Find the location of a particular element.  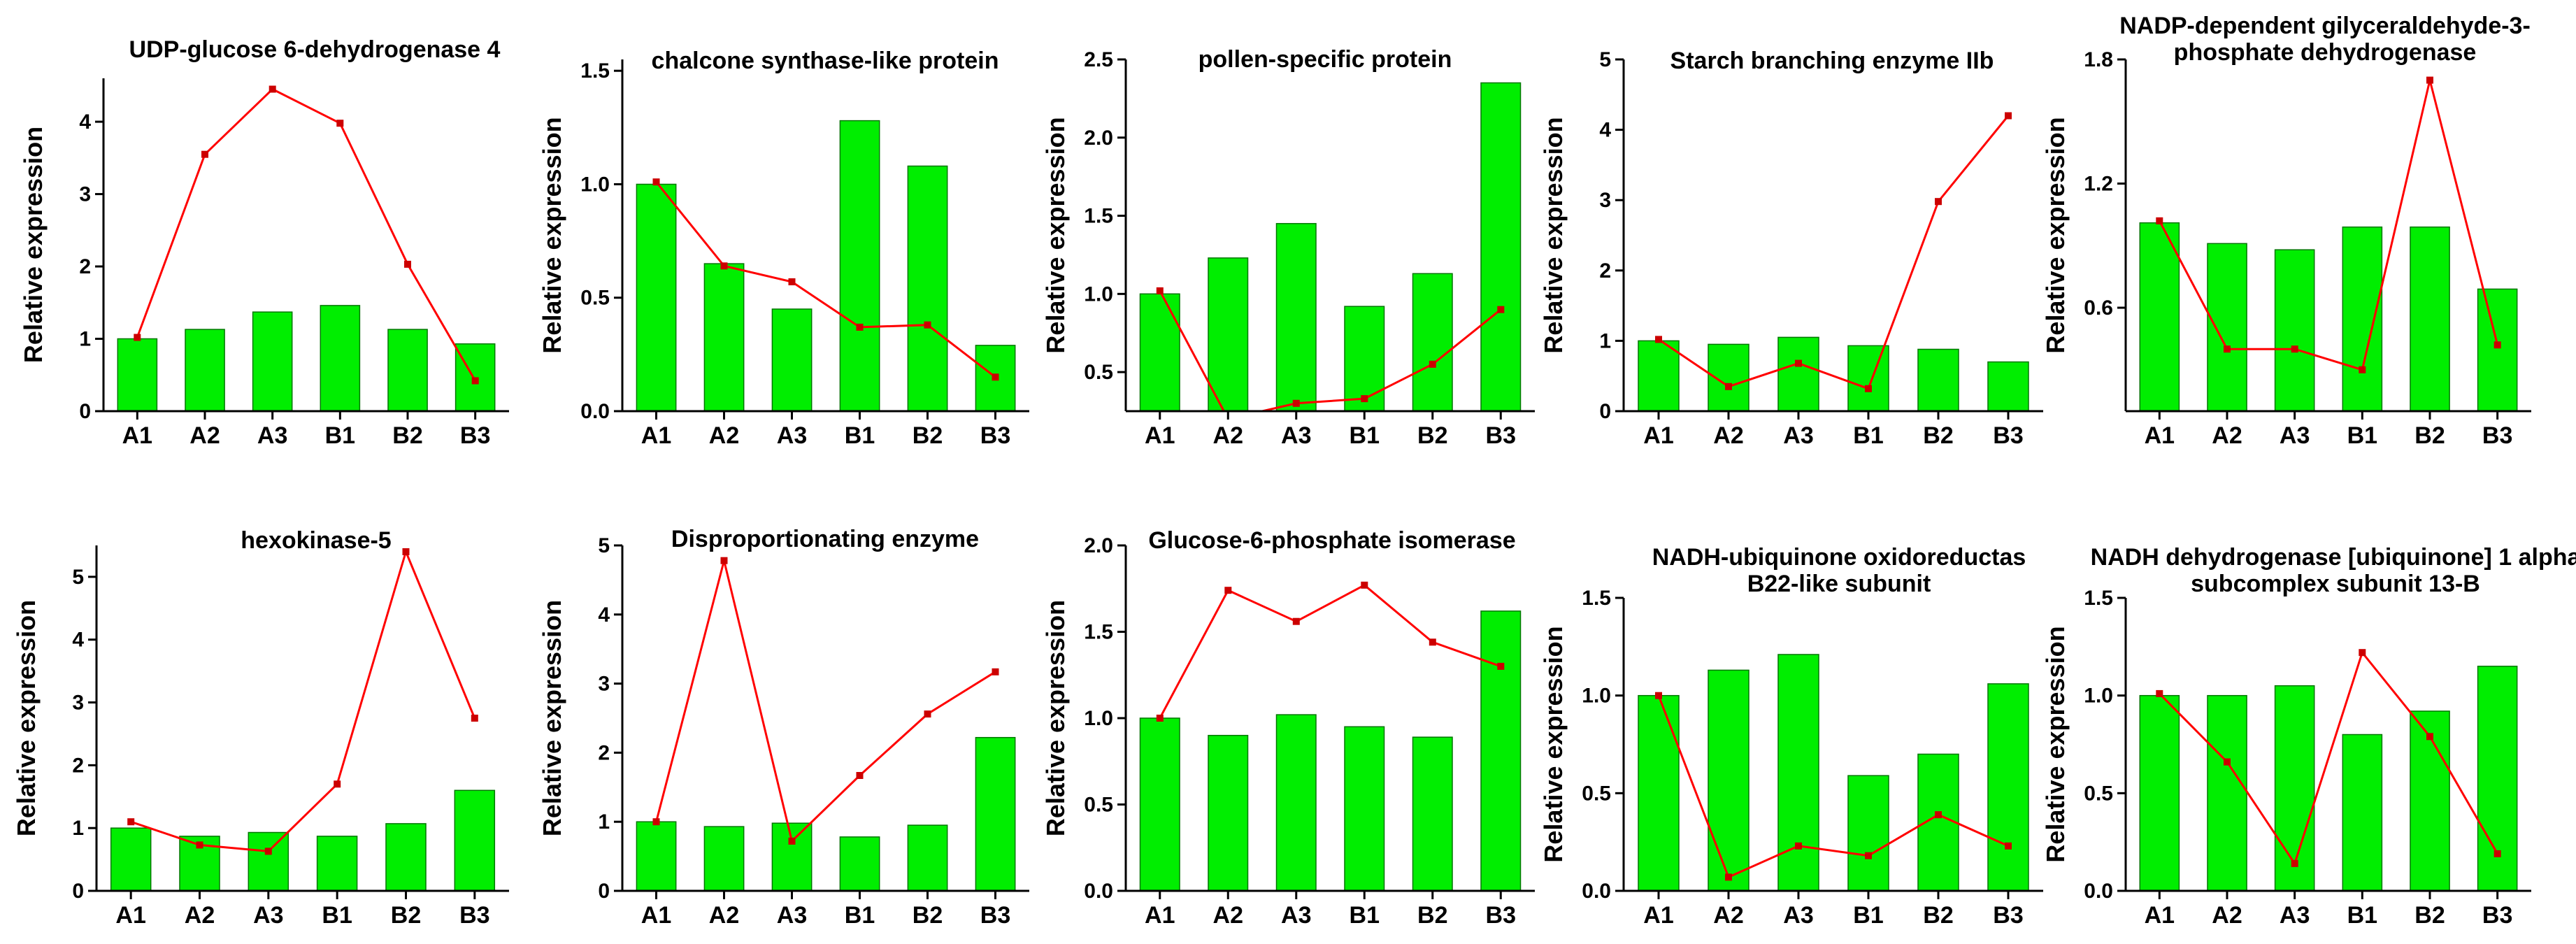

y-tick-label: 0.0 is located at coordinates (2098, 891).